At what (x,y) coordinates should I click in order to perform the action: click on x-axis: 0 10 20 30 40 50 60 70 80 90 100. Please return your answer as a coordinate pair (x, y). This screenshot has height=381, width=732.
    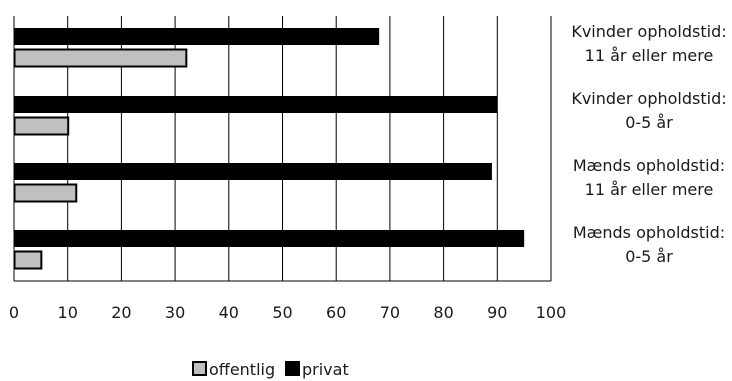
    Looking at the image, I should click on (287, 312).